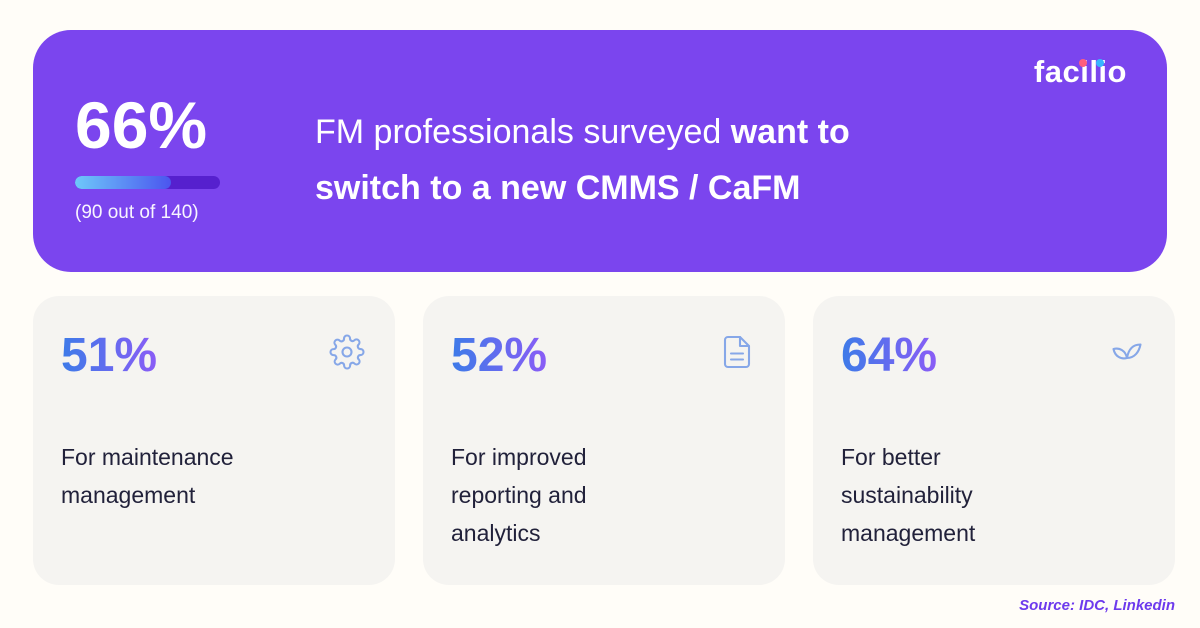 The image size is (1200, 628). What do you see at coordinates (109, 355) in the screenshot?
I see `card-percent: 51%` at bounding box center [109, 355].